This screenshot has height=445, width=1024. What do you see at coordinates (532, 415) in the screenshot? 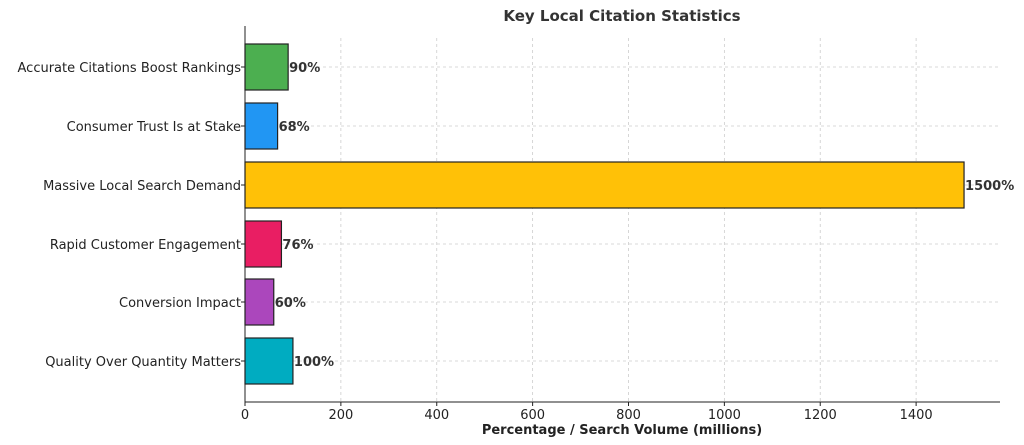
I see `x-tick-label: 600` at bounding box center [532, 415].